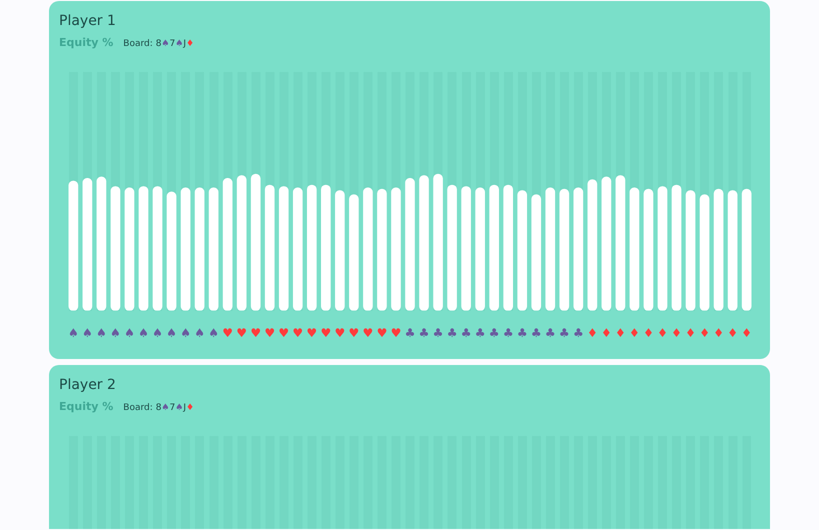  Describe the element at coordinates (87, 385) in the screenshot. I see `text: Player 2` at that location.